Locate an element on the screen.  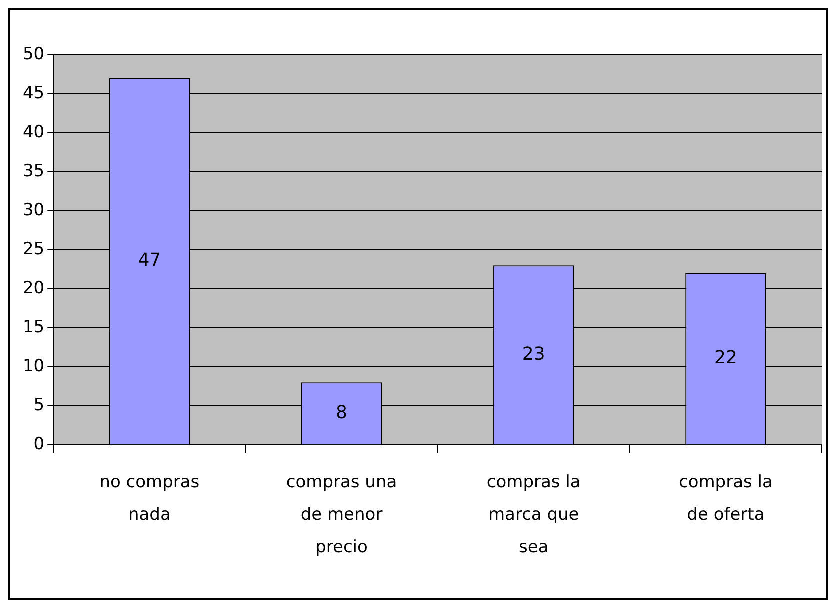
data-label: 23 is located at coordinates (534, 354).